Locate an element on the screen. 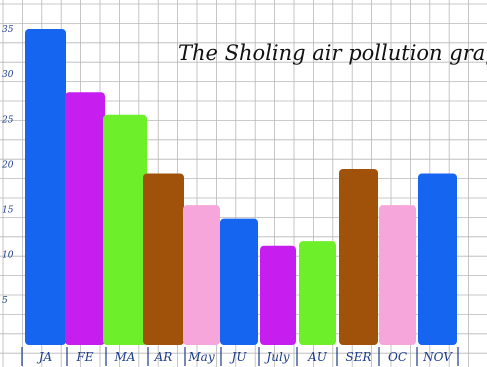 The image size is (487, 367). y-axis-ticks: 5 10 15 20 25 30 35 is located at coordinates (7, 165).